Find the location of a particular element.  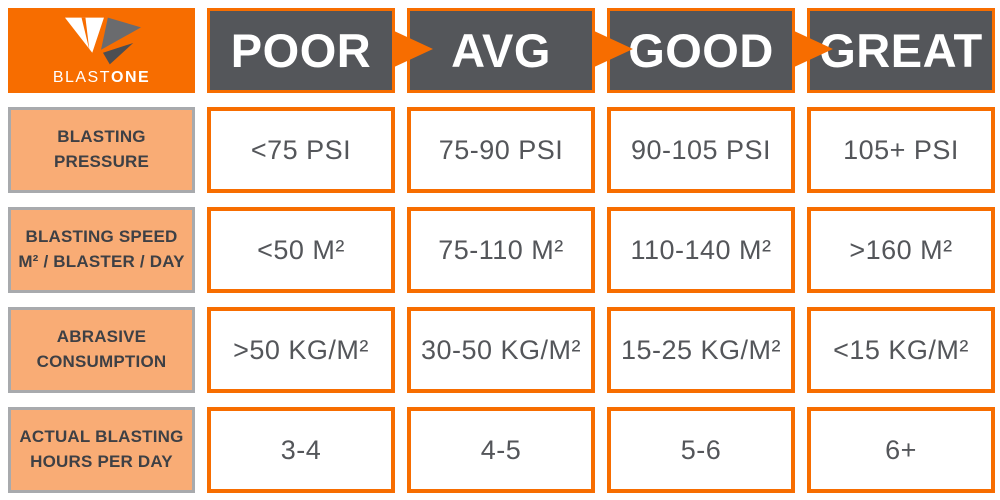

value-cell: <50 M² is located at coordinates (301, 250).